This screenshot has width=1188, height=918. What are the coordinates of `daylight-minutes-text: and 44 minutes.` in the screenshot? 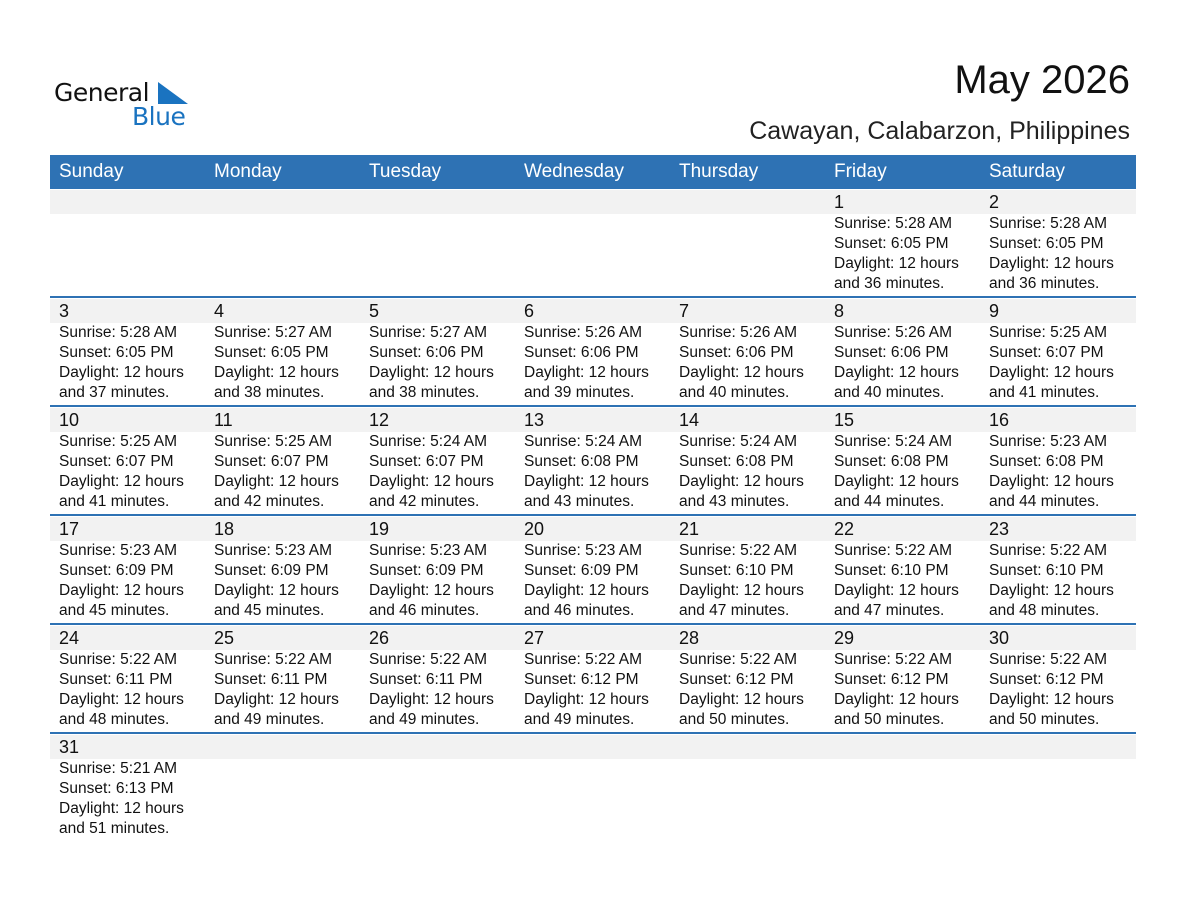 It's located at (1044, 501).